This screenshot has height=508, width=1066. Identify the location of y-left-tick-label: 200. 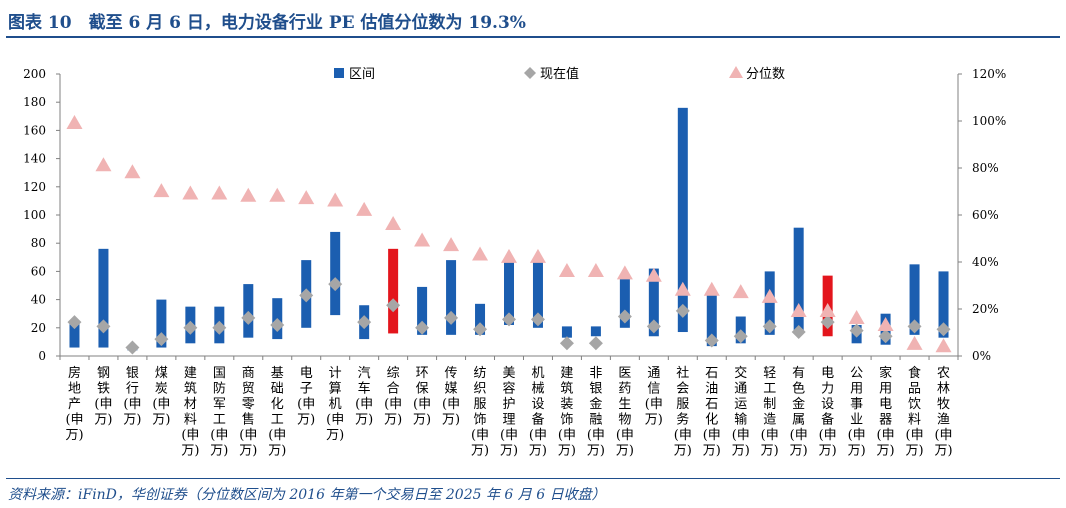
(34, 74).